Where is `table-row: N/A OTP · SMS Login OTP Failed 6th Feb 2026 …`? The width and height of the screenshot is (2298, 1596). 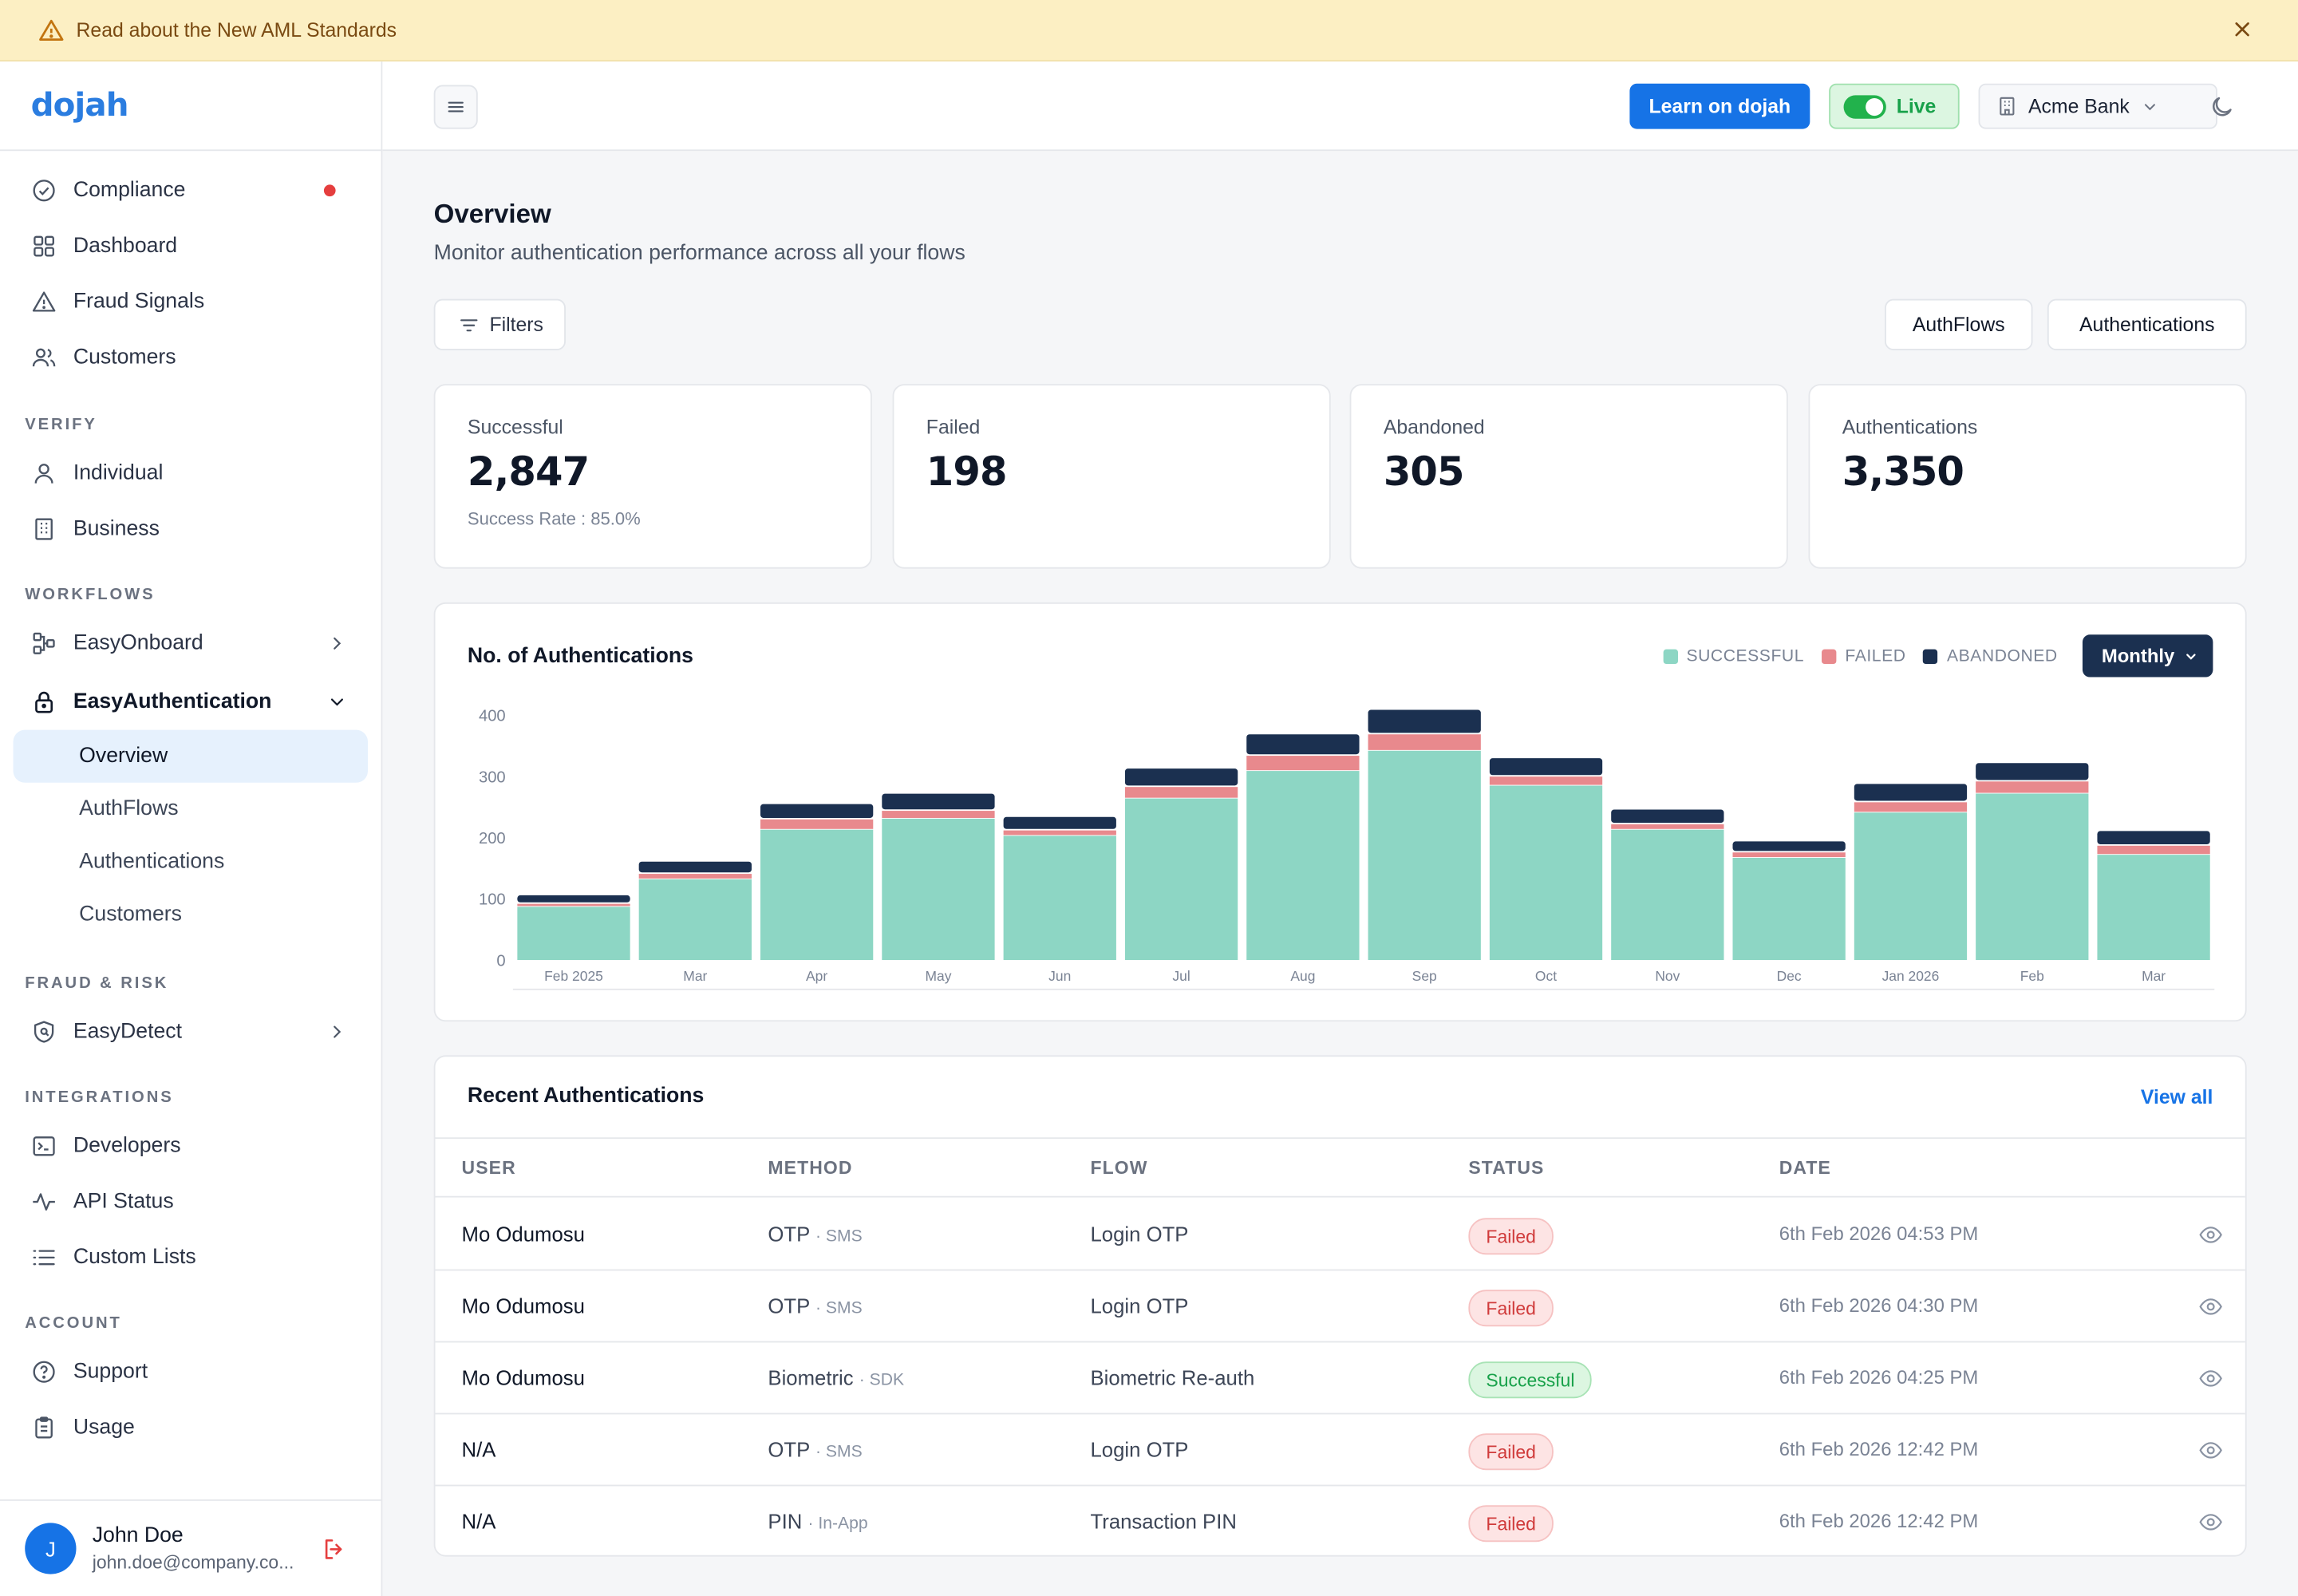 table-row: N/A OTP · SMS Login OTP Failed 6th Feb 2026 … is located at coordinates (1340, 1450).